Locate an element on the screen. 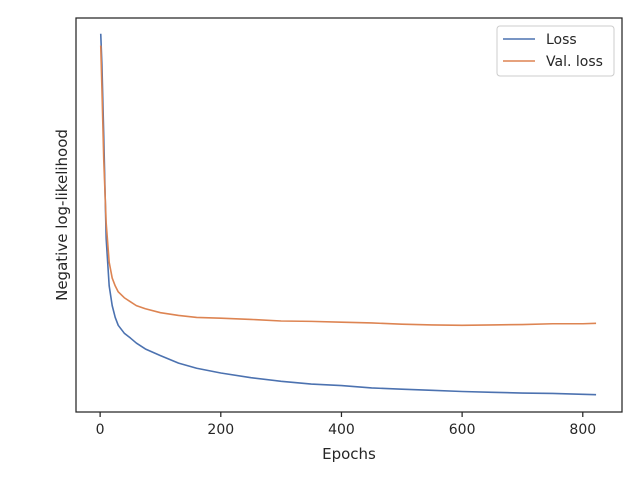 This screenshot has width=640, height=480. x-tick-label-400: 400 is located at coordinates (341, 430).